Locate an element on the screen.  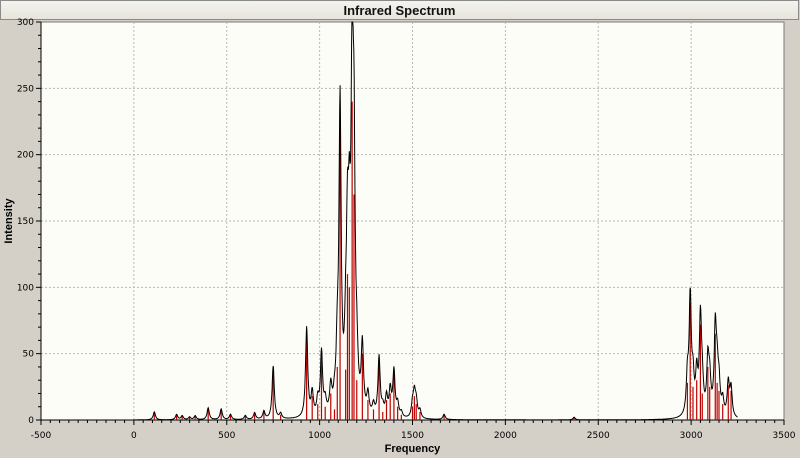
y-tick-label: 100 is located at coordinates (25, 288).